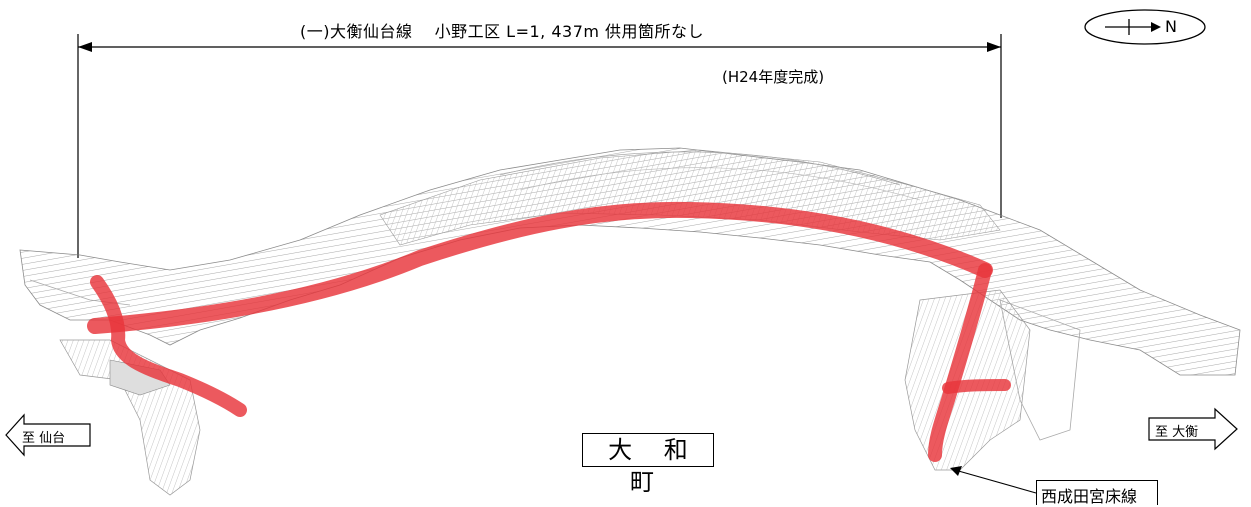 The width and height of the screenshot is (1251, 507). Describe the element at coordinates (1089, 496) in the screenshot. I see `crossing-route-label: 西成田宮床線` at that location.